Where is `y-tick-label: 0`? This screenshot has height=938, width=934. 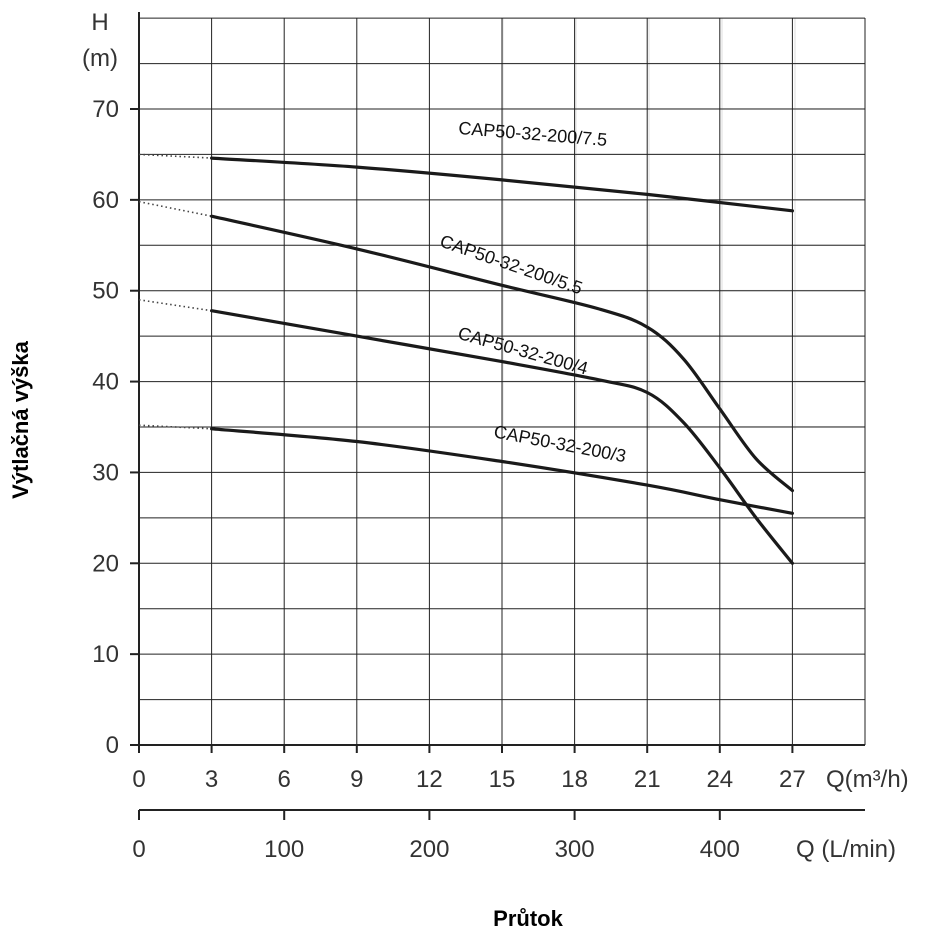
y-tick-label: 0 is located at coordinates (112, 745).